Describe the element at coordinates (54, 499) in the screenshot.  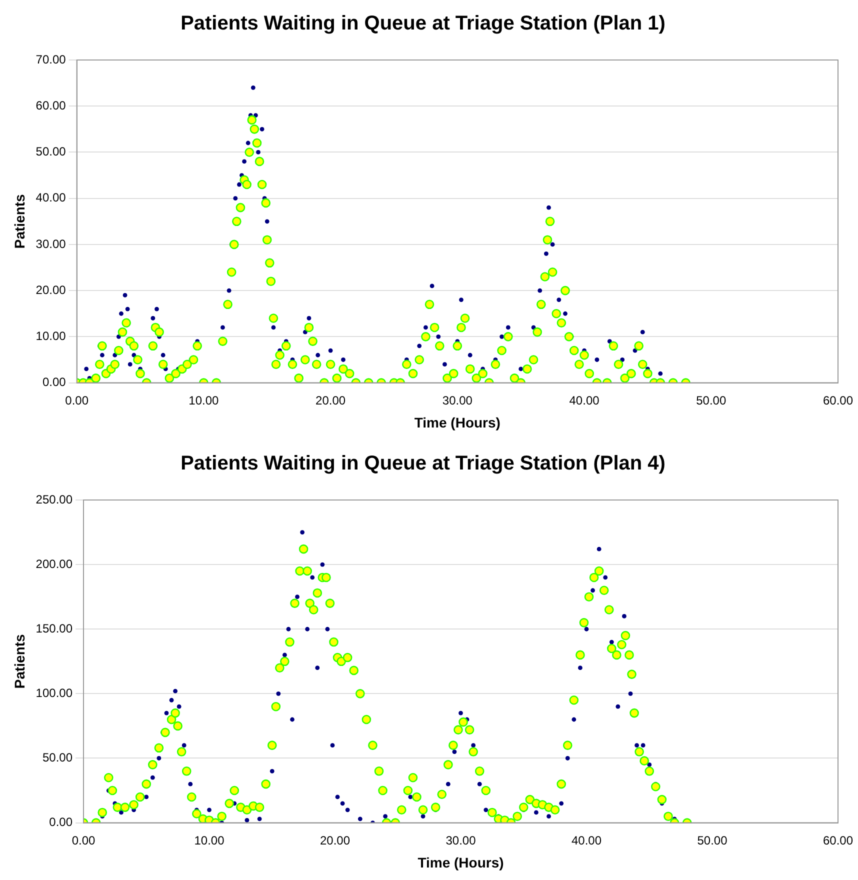
I see `y-tick-label: 250.00` at that location.